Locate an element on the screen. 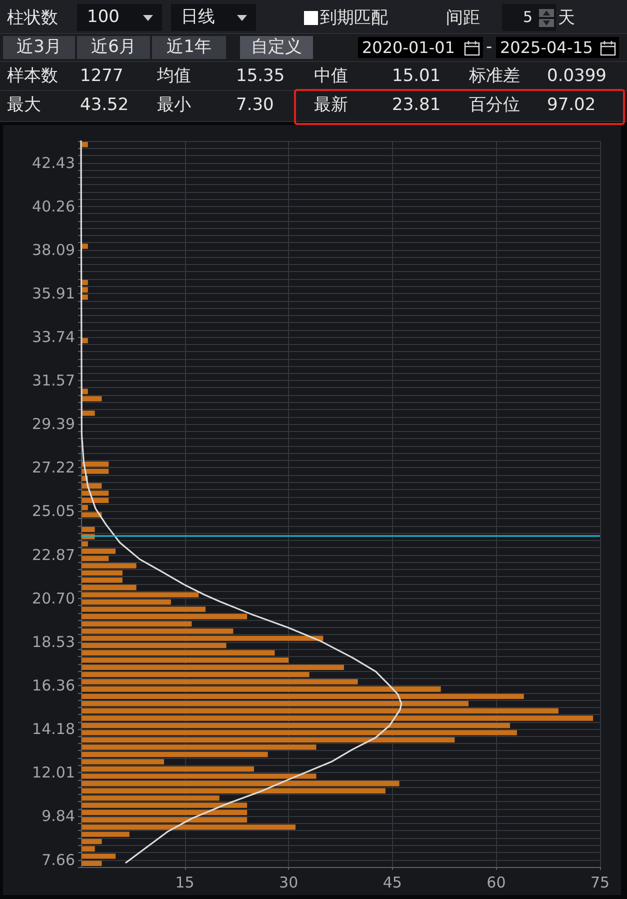  y-tick-label: 31.57 is located at coordinates (53, 381).